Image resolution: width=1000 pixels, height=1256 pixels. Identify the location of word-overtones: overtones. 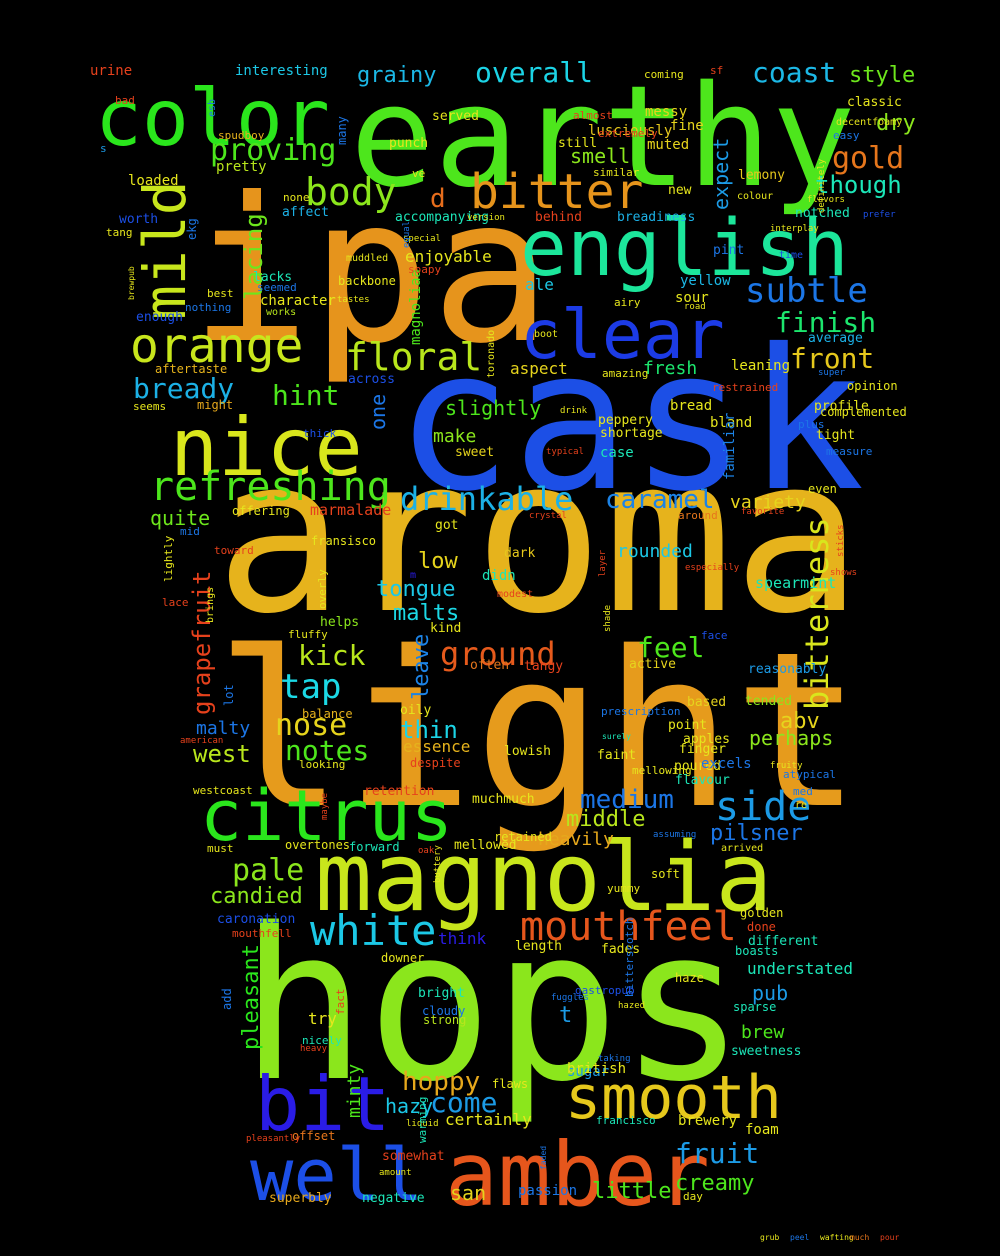
(317, 845).